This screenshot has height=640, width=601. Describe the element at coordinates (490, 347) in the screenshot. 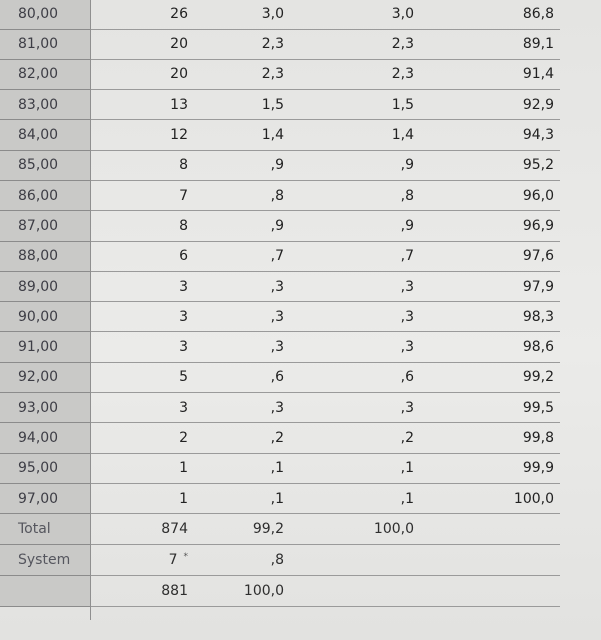

I see `cumulative-percent-cell: 98,6` at that location.